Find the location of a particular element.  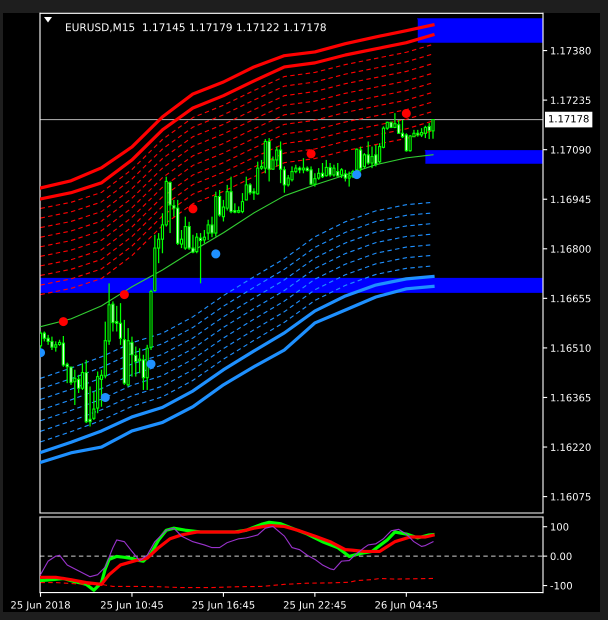

y-tick-label: -100 is located at coordinates (561, 586).